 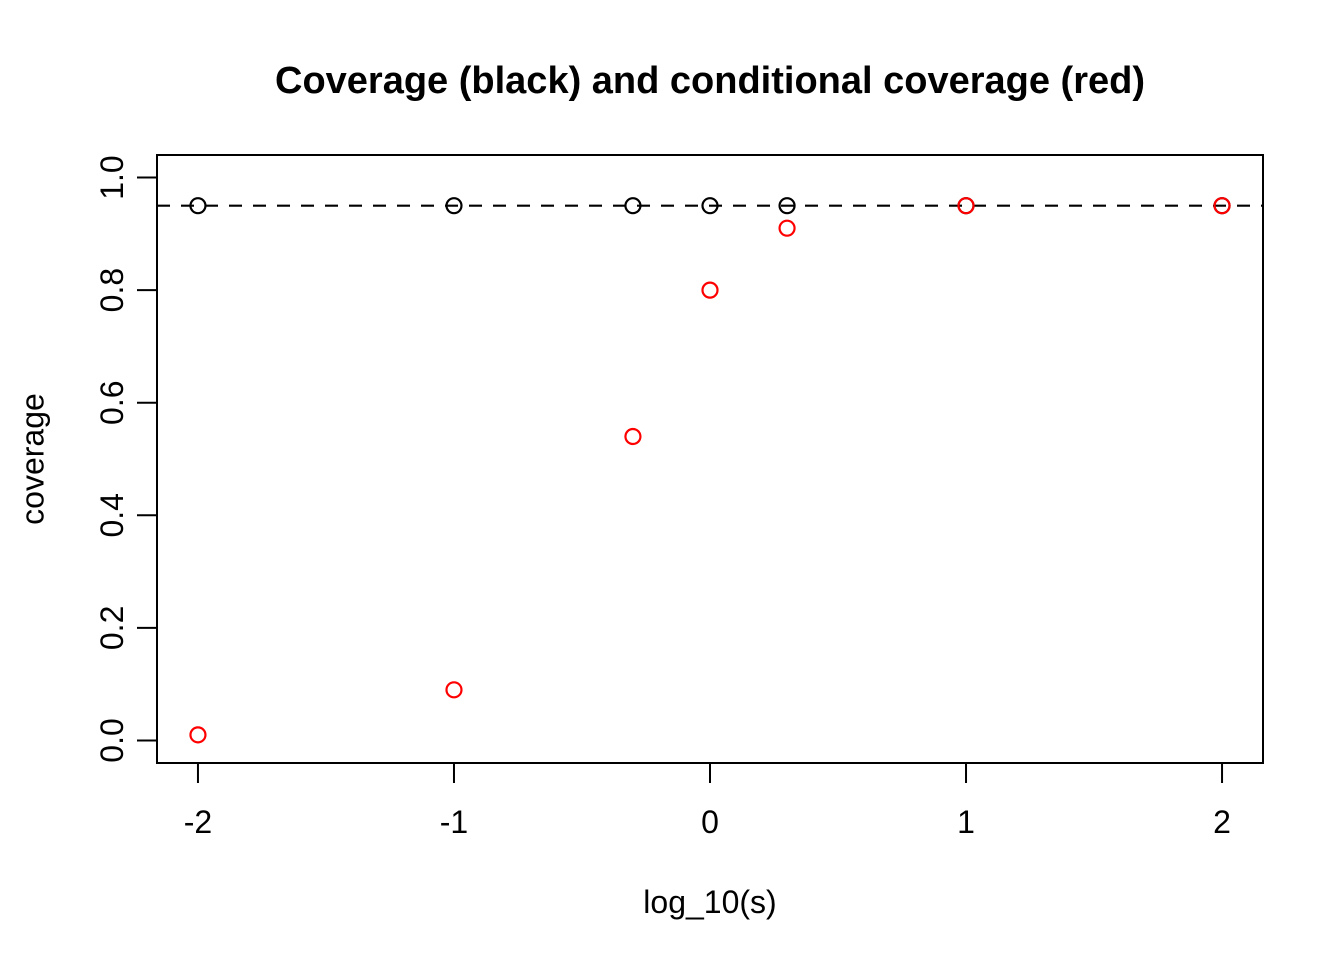 What do you see at coordinates (454, 822) in the screenshot?
I see `x-tick-label: -1` at bounding box center [454, 822].